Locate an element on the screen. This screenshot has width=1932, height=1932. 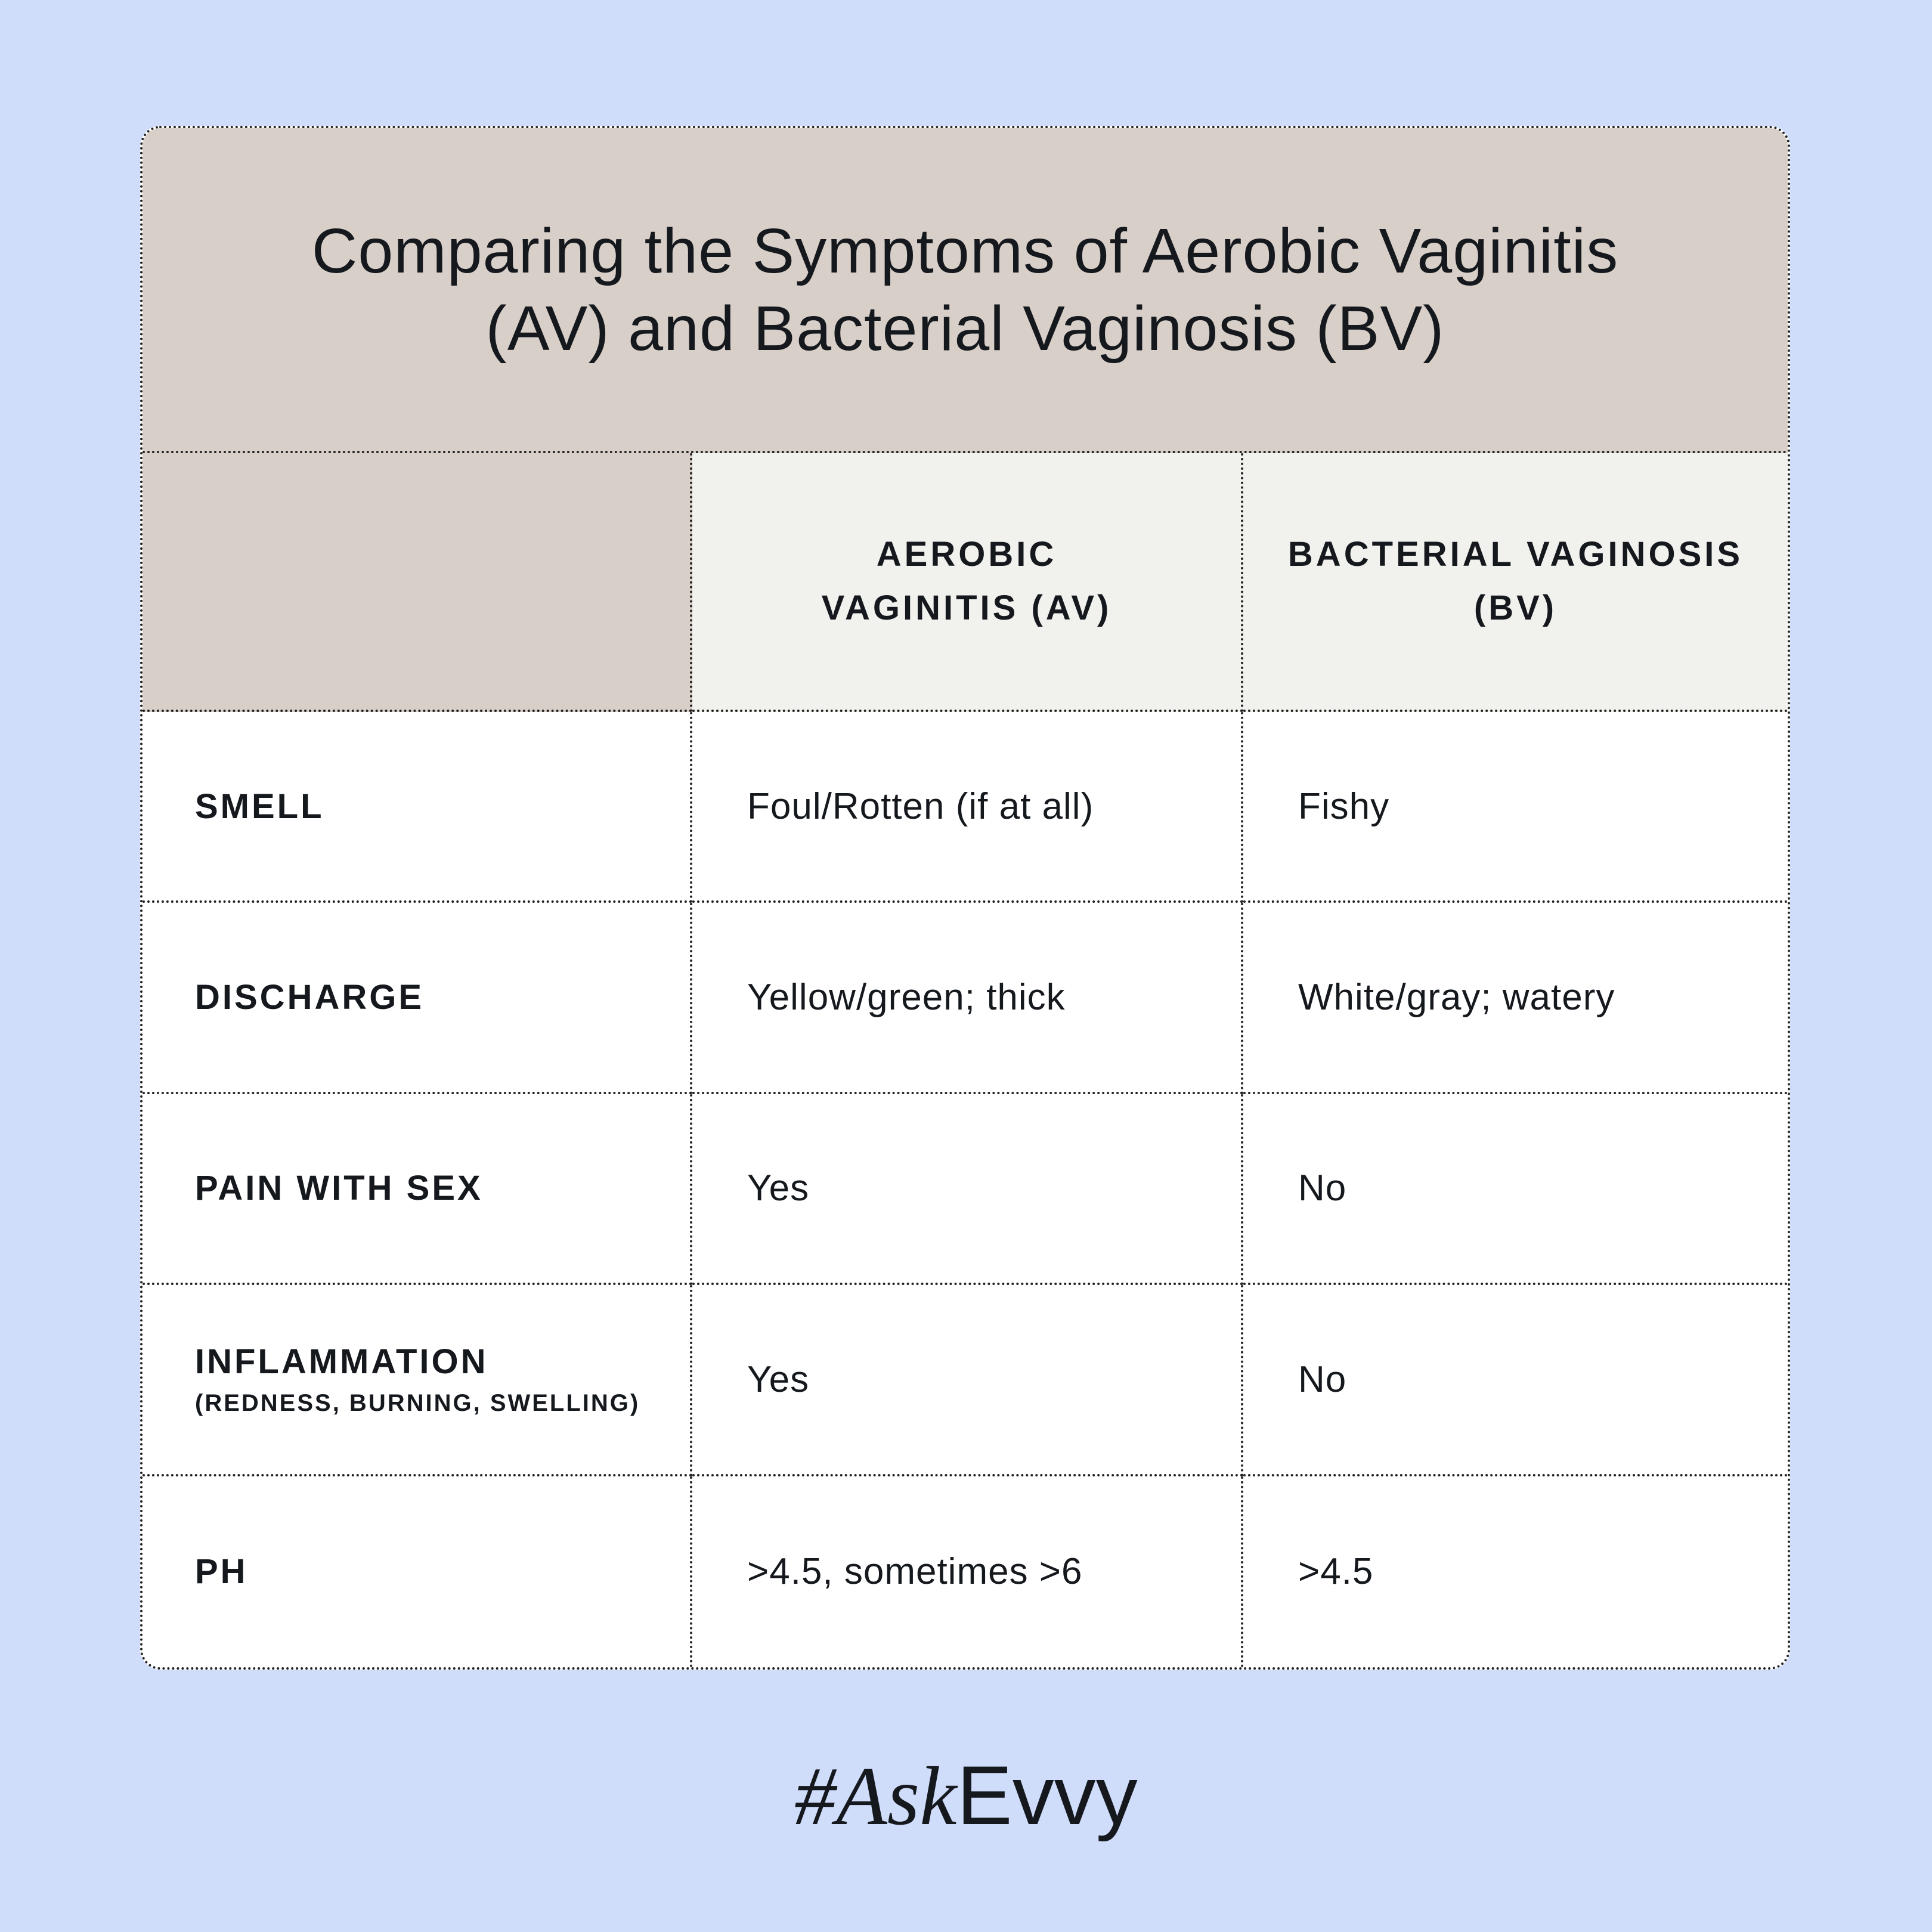
column-header-av: AEROBIC VAGINITIS (AV) is located at coordinates (967, 582).